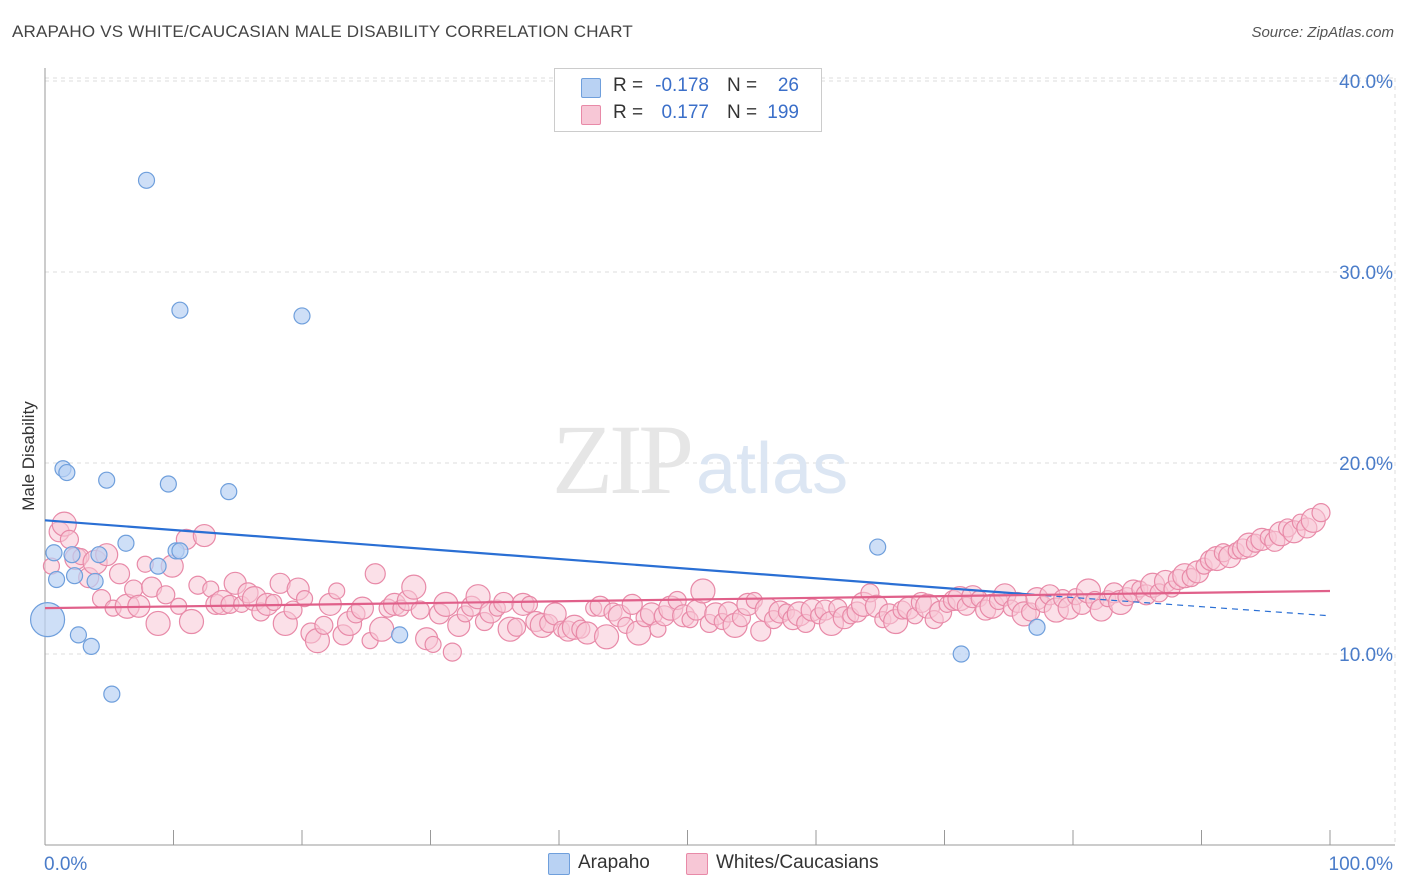 Image resolution: width=1406 pixels, height=892 pixels. Describe the element at coordinates (591, 88) in the screenshot. I see `arapaho-swatch` at that location.